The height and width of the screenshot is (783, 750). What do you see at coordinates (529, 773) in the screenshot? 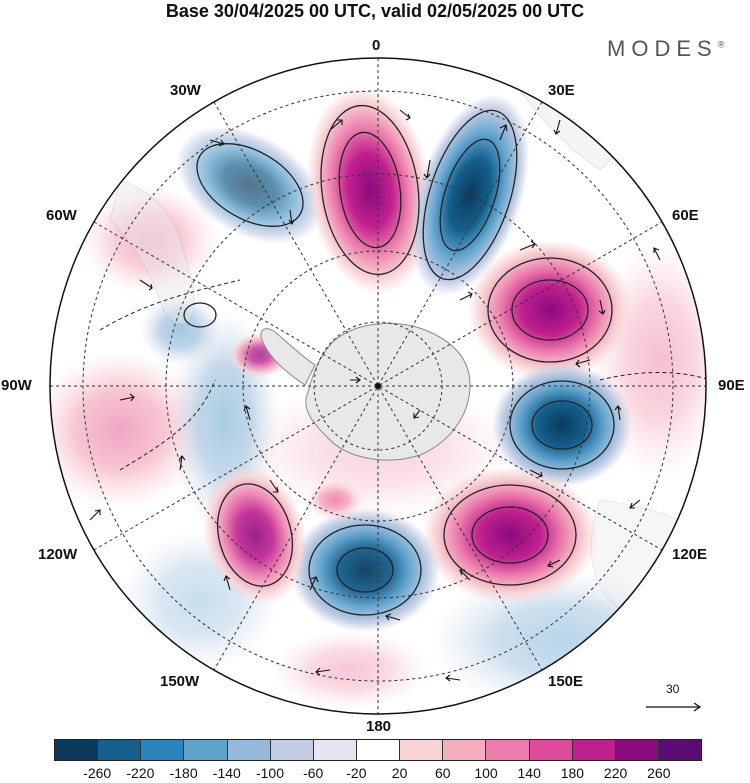
I see `colorbar-tick-label: 140` at bounding box center [529, 773].